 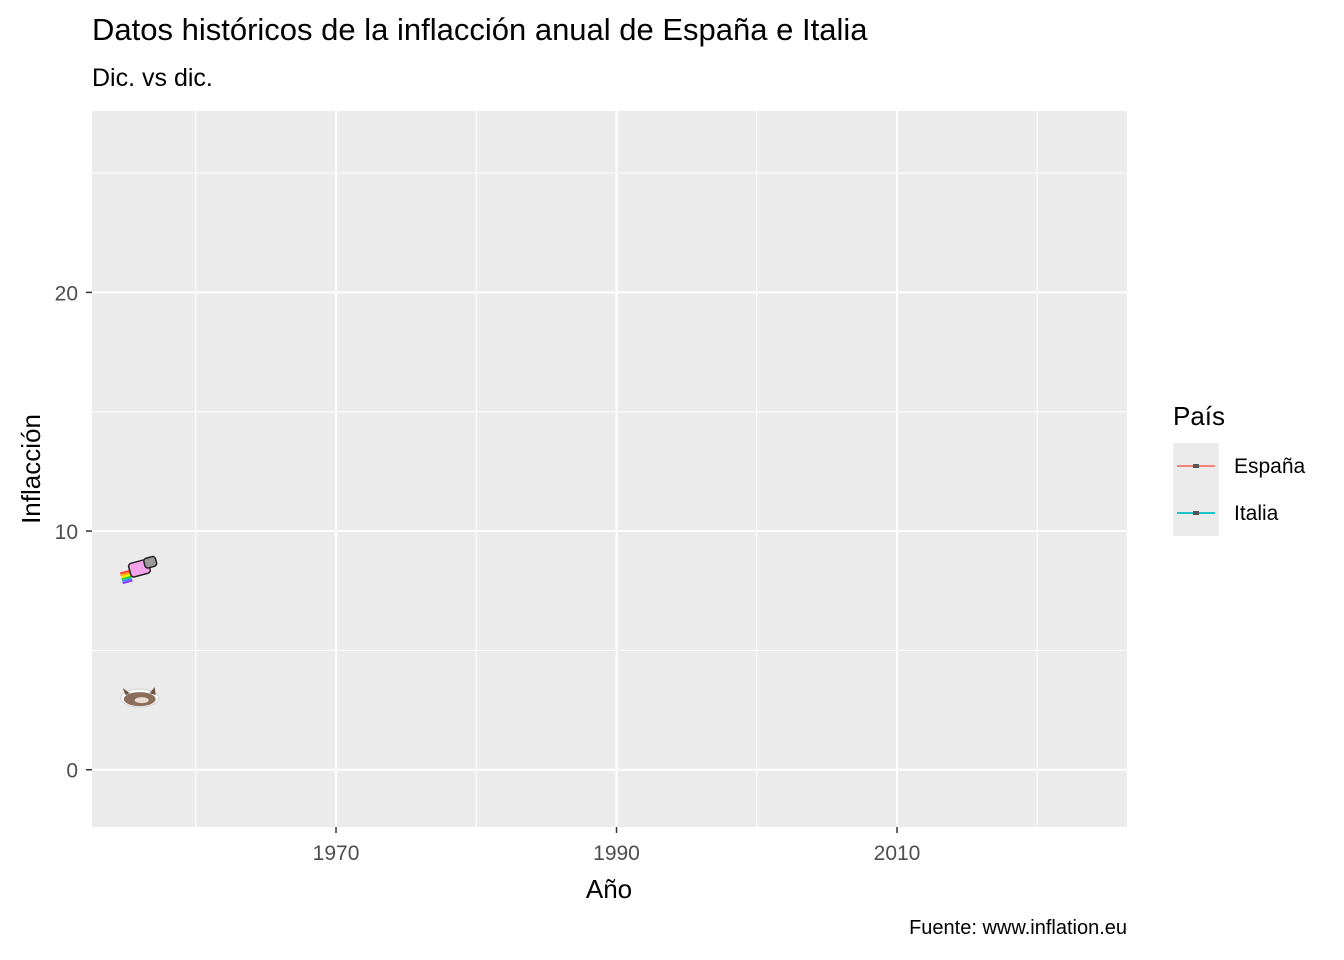 I want to click on chart-caption: Fuente: www.inflation.eu, so click(x=1018, y=928).